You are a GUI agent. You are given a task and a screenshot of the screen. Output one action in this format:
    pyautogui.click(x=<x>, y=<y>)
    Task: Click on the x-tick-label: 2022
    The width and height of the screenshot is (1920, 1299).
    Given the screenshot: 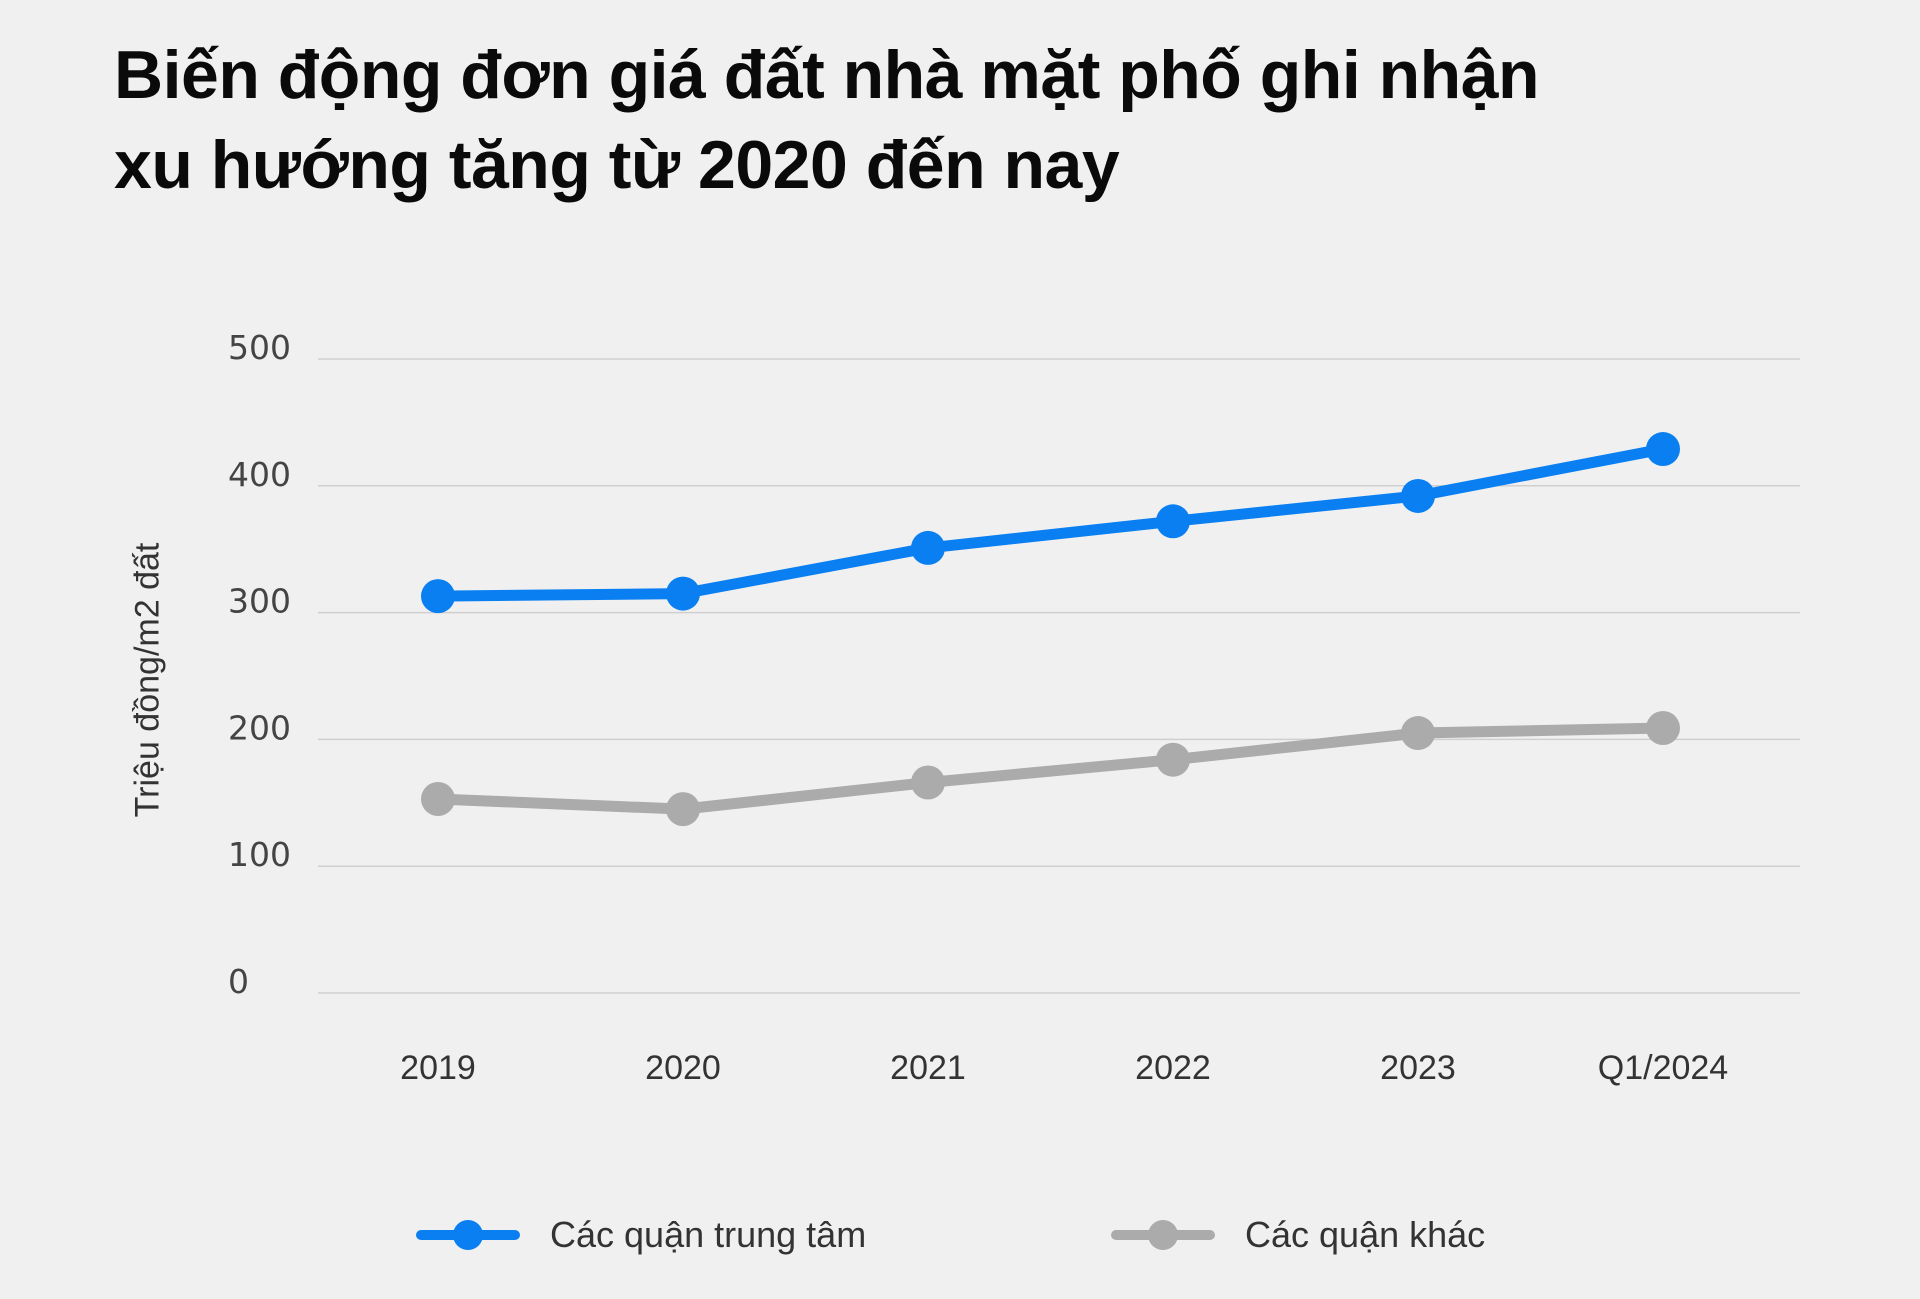 What is the action you would take?
    pyautogui.click(x=1173, y=1068)
    